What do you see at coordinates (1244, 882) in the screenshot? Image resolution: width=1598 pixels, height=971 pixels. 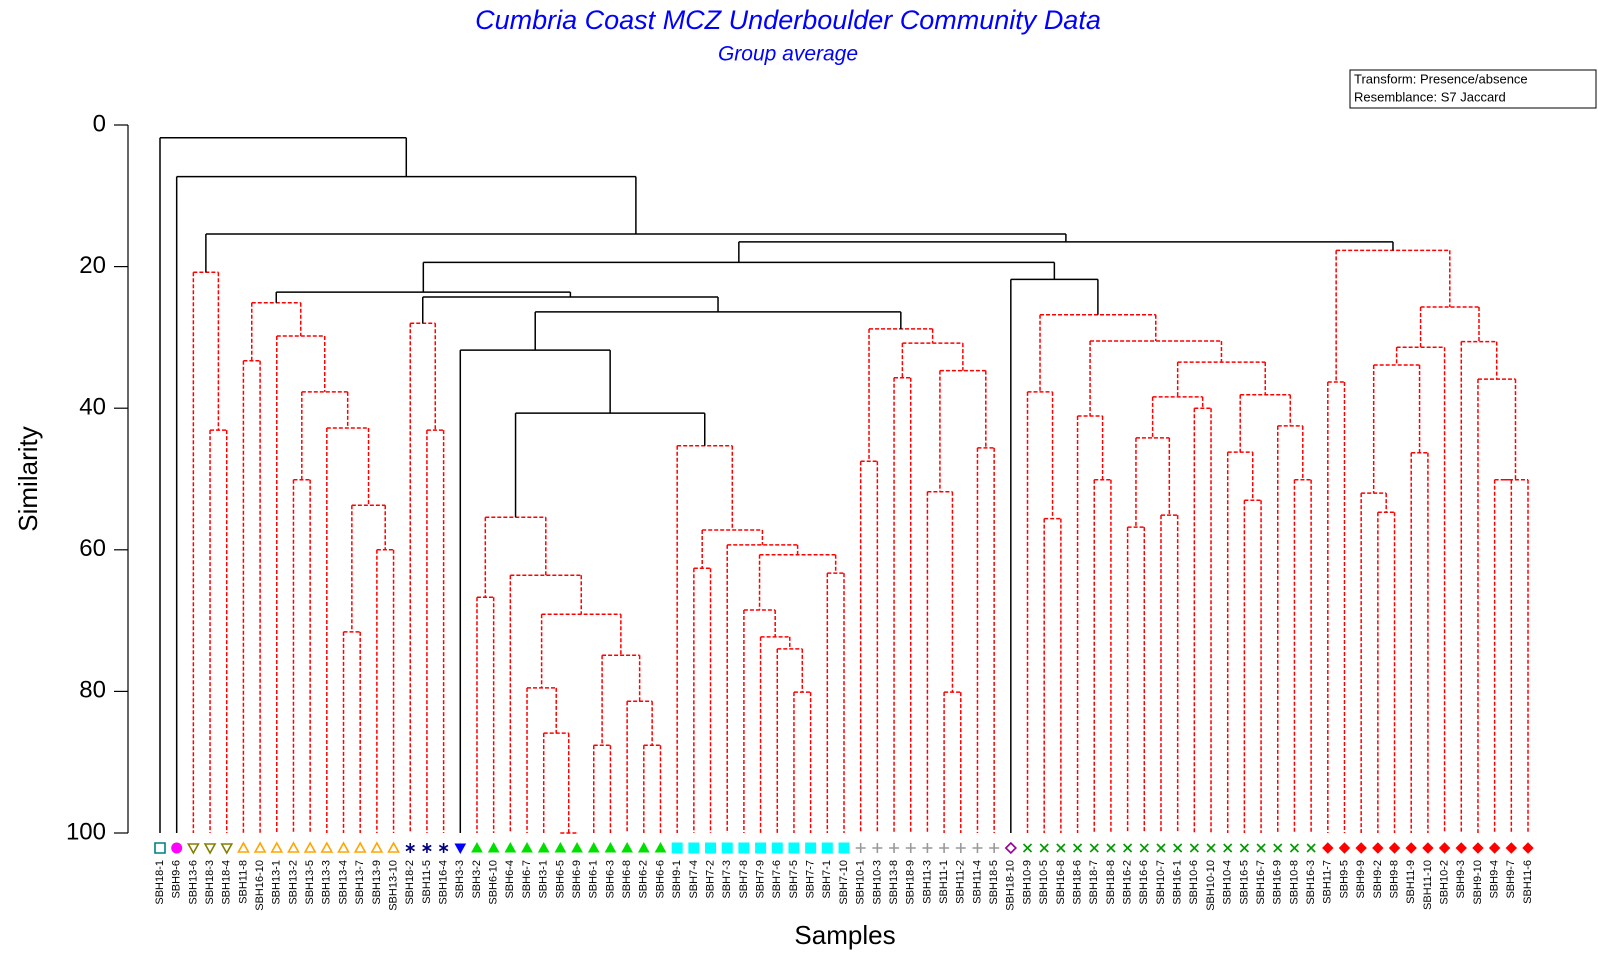 I see `leaf-label: SBH16-5` at bounding box center [1244, 882].